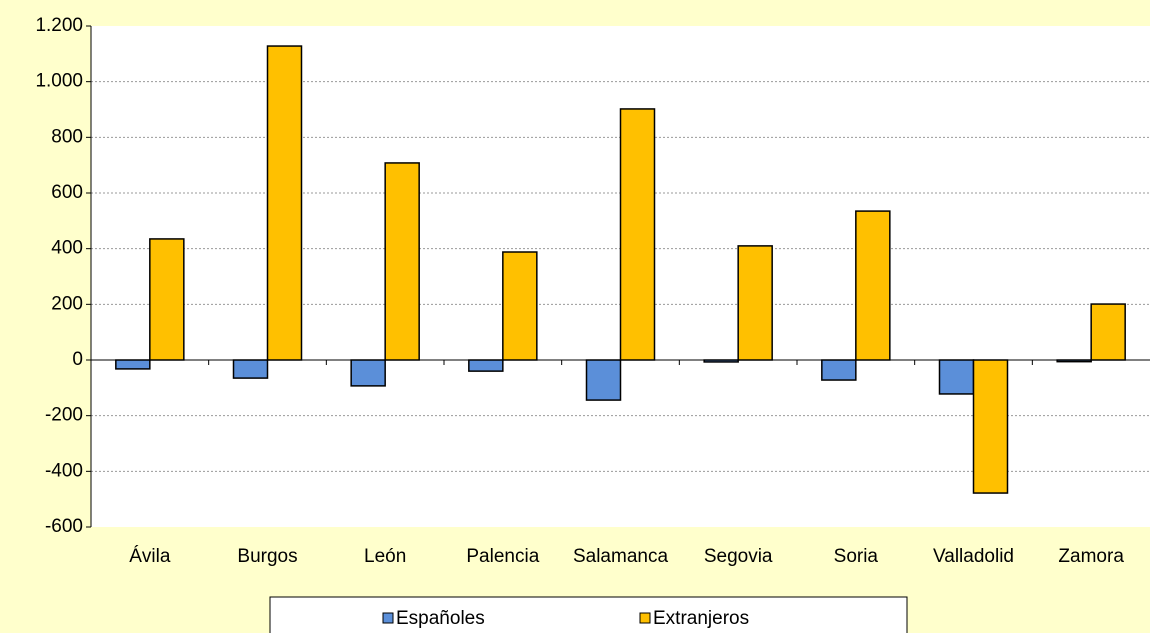 The height and width of the screenshot is (633, 1150). What do you see at coordinates (267, 556) in the screenshot?
I see `x-tick-label: Burgos` at bounding box center [267, 556].